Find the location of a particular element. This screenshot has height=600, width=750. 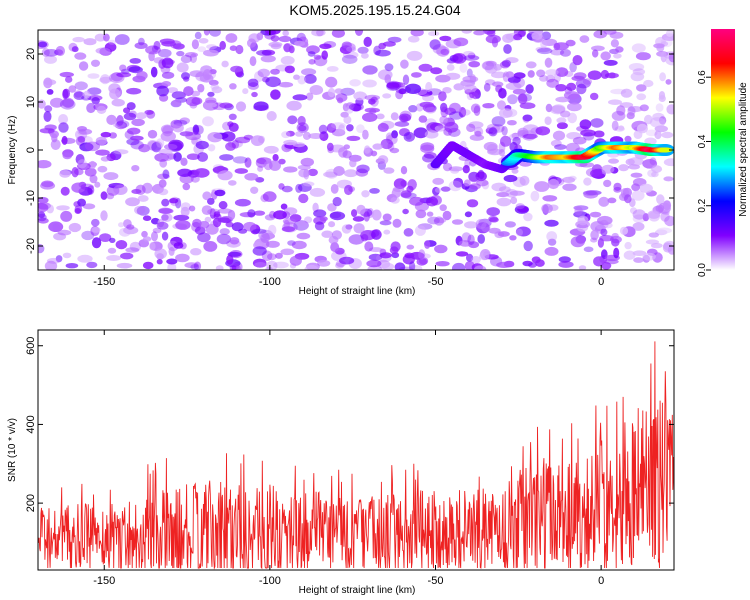

signal-core-cell is located at coordinates (665, 150).